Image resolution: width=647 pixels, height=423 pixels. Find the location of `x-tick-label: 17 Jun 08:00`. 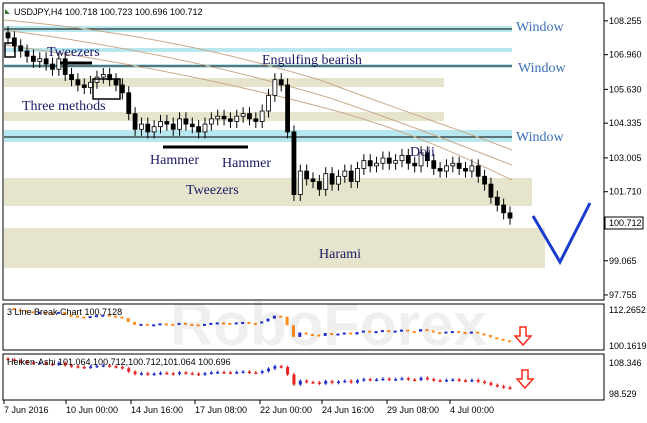

x-tick-label: 17 Jun 08:00 is located at coordinates (221, 410).